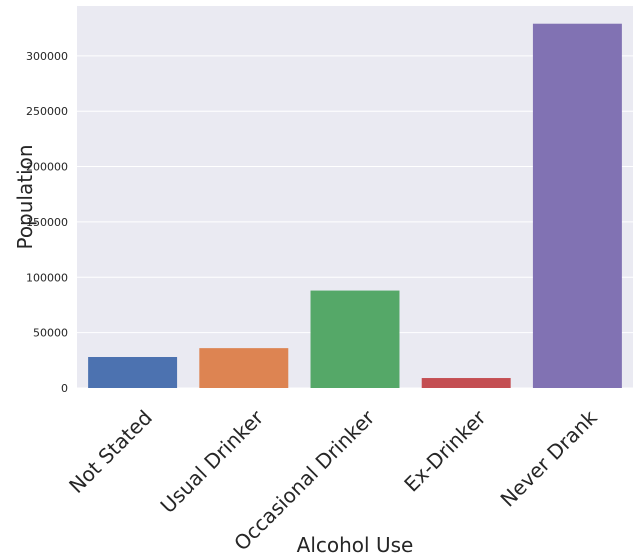  What do you see at coordinates (110, 451) in the screenshot?
I see `x-tick-label: Not Stated` at bounding box center [110, 451].